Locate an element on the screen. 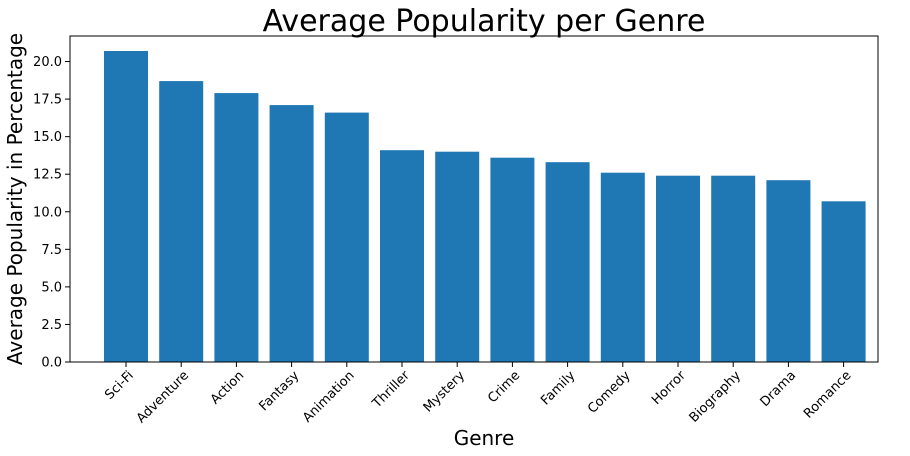 This screenshot has width=910, height=456. x-tick-label: Family is located at coordinates (558, 388).